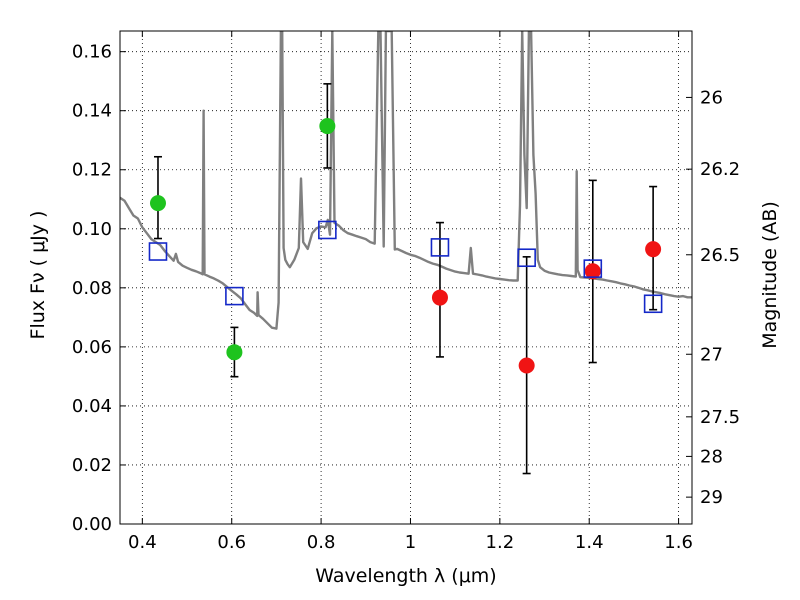  What do you see at coordinates (92, 170) in the screenshot?
I see `y-tick-label: 0.12` at bounding box center [92, 170].